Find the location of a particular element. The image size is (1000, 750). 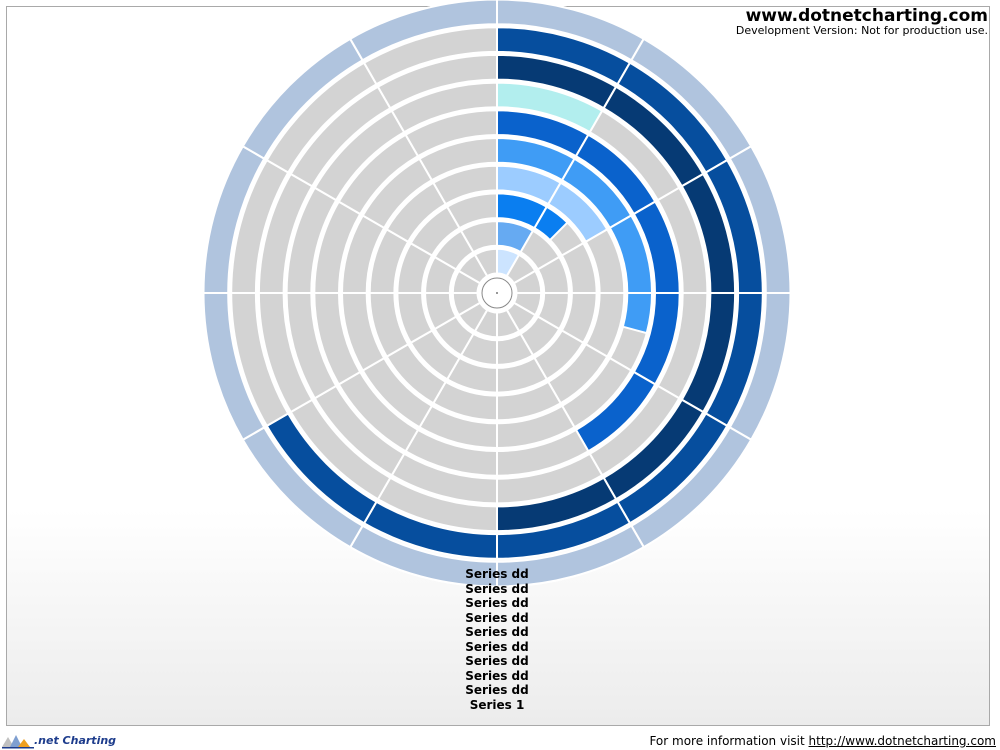

ring-5-value-segment is located at coordinates (637, 313).